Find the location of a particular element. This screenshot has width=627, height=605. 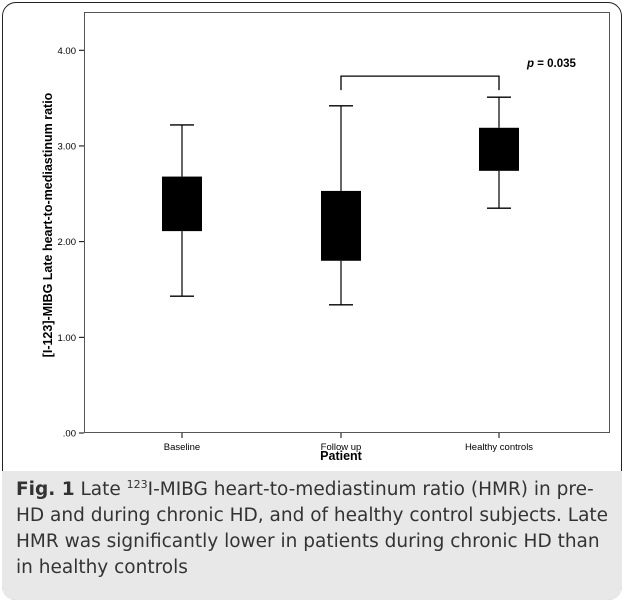

box-baseline is located at coordinates (182, 204).